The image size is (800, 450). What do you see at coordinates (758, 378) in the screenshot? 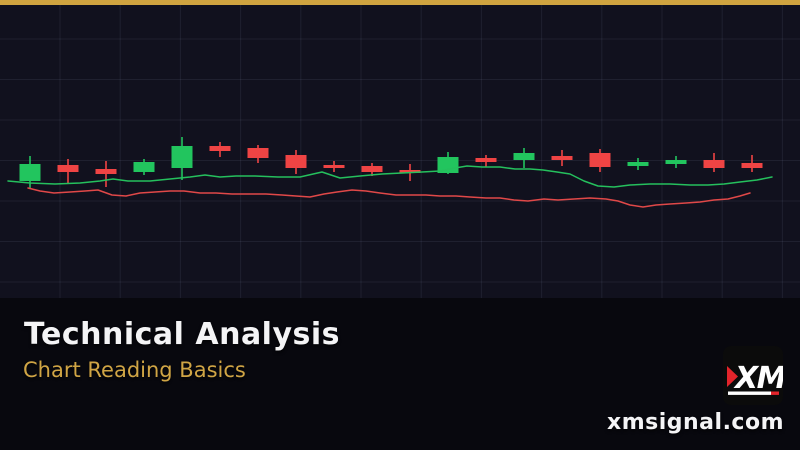
I see `logo-text: XM` at bounding box center [758, 378].